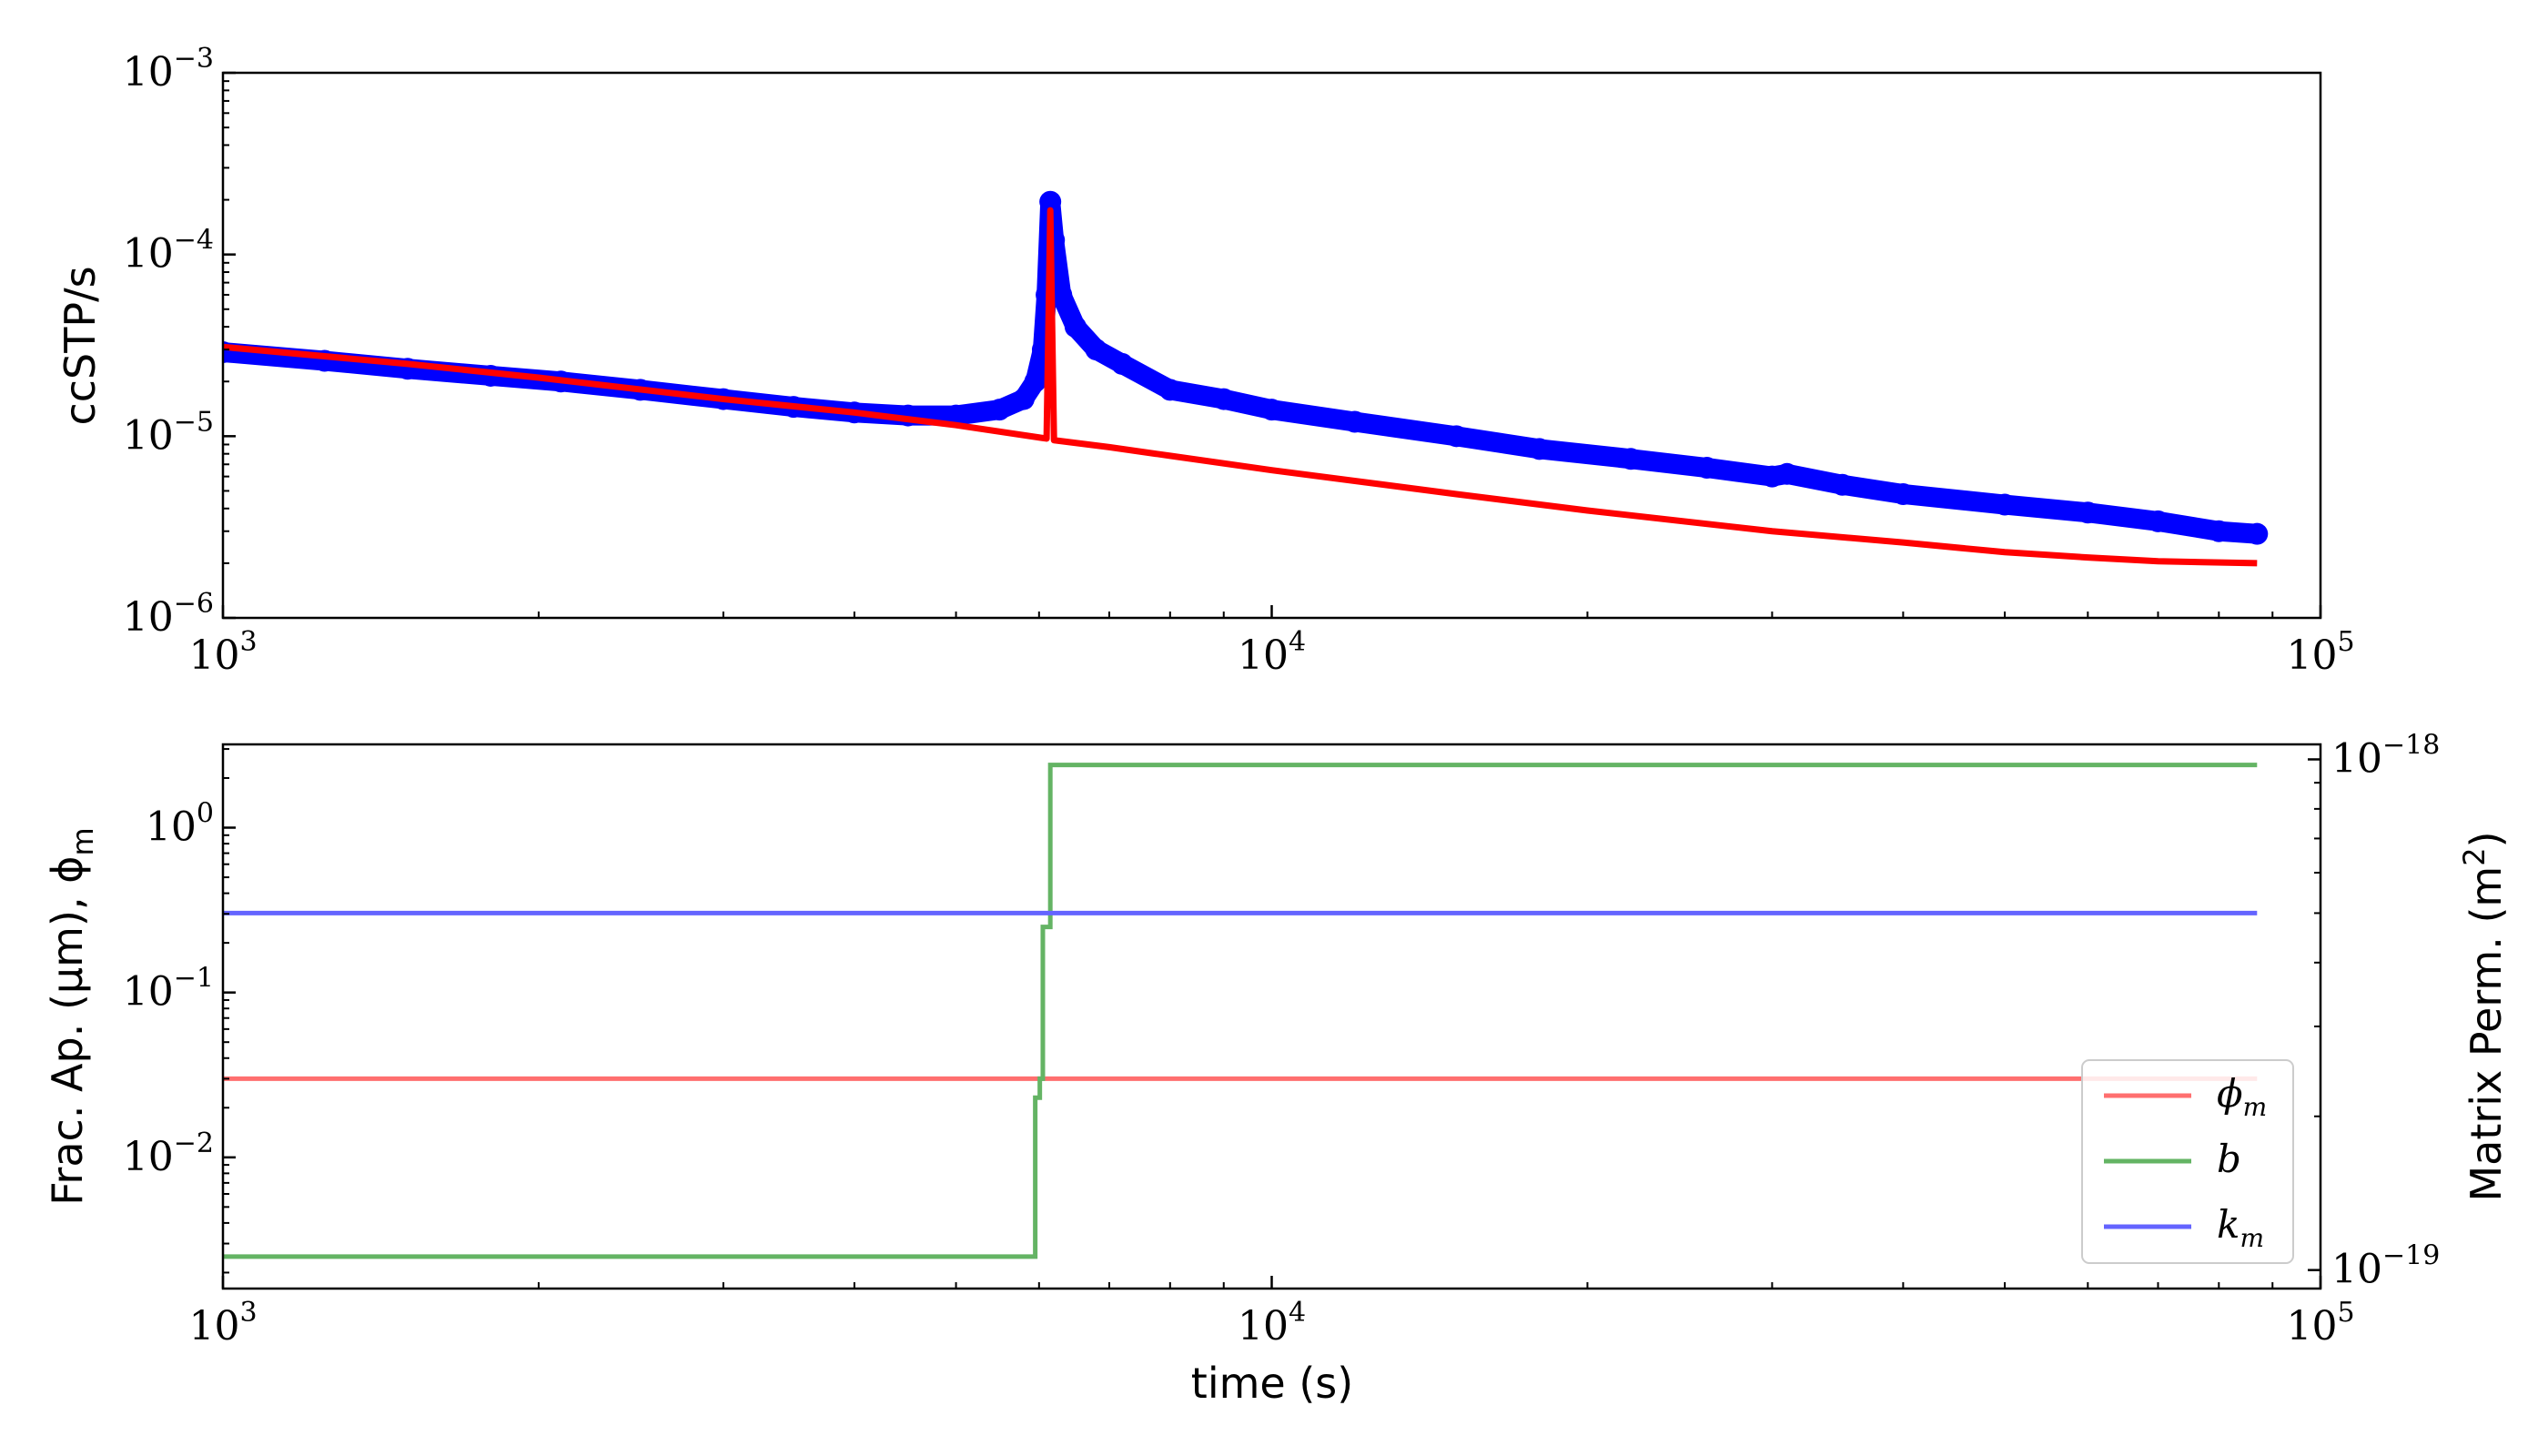 This screenshot has width=2548, height=1456. I want to click on bottom-y-tick-label: 10⁰, so click(180, 825).